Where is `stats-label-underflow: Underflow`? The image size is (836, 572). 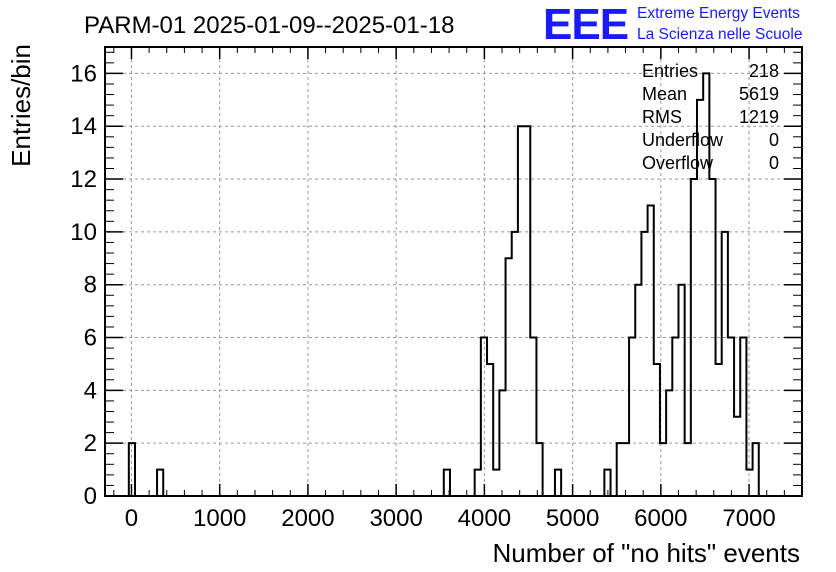 stats-label-underflow: Underflow is located at coordinates (683, 140).